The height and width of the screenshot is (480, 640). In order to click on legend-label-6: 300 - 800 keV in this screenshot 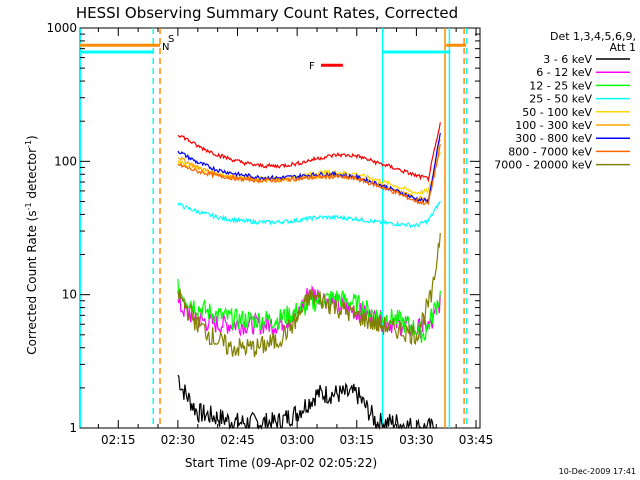, I will do `click(553, 138)`.